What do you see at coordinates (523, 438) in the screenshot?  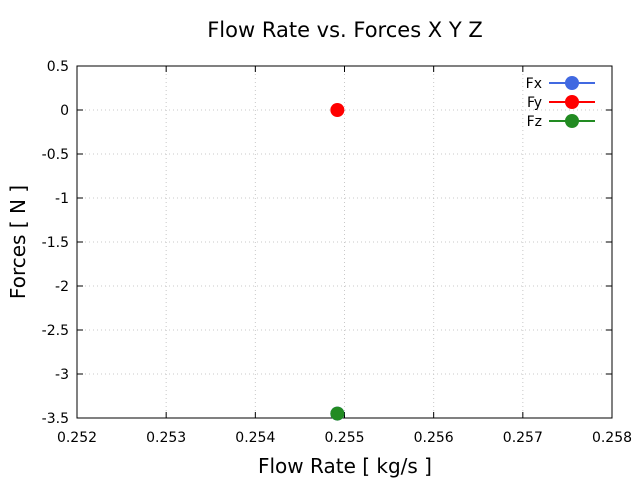 I see `x-tick-label: 0.257` at bounding box center [523, 438].